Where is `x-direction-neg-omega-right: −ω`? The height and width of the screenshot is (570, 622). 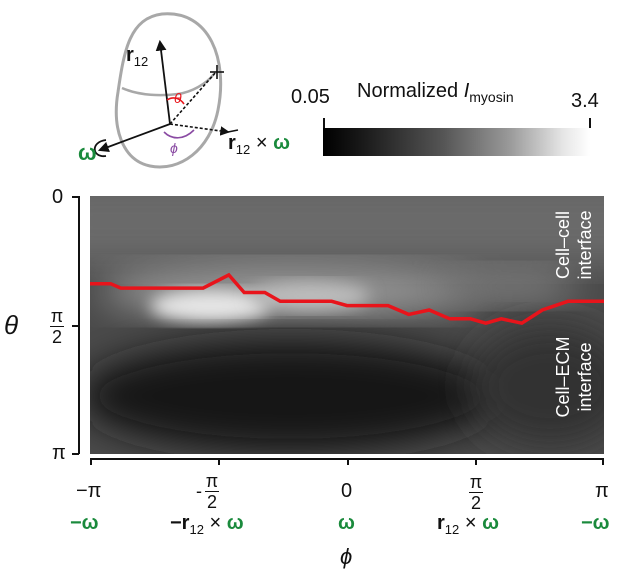 x-direction-neg-omega-right: −ω is located at coordinates (595, 523).